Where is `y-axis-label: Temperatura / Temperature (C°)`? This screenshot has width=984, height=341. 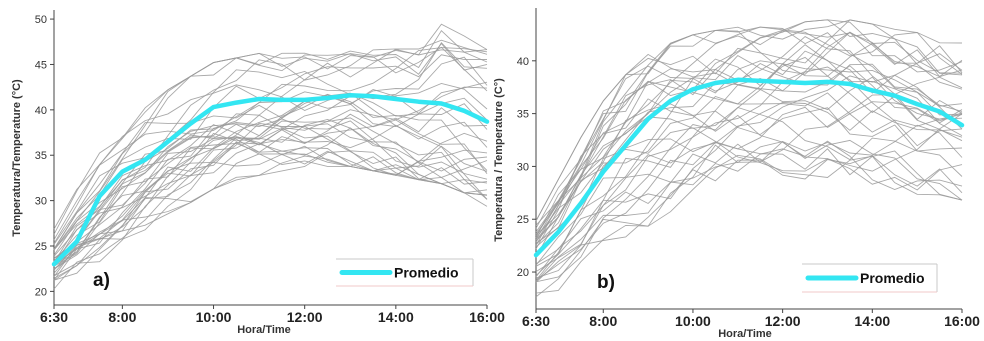
y-axis-label: Temperatura / Temperature (C°) is located at coordinates (499, 160).